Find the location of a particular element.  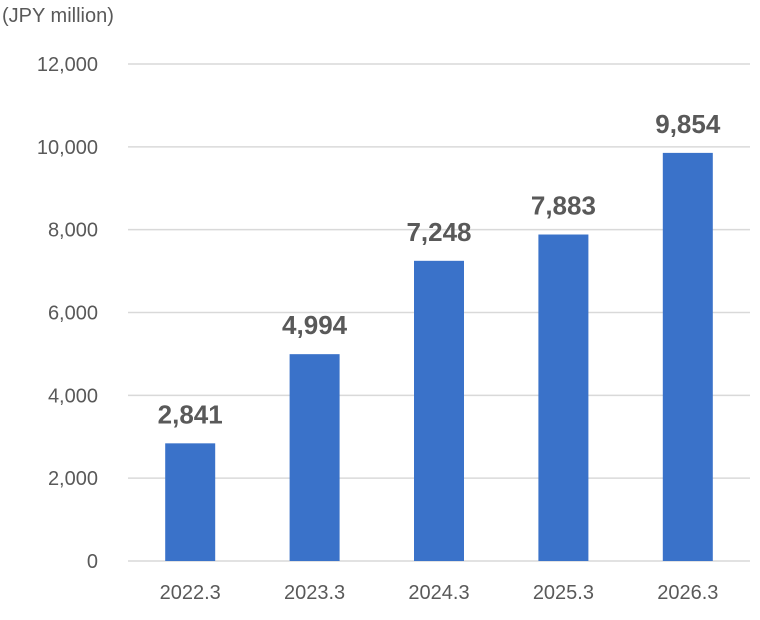

y-tick-label: 12,000 is located at coordinates (67, 65).